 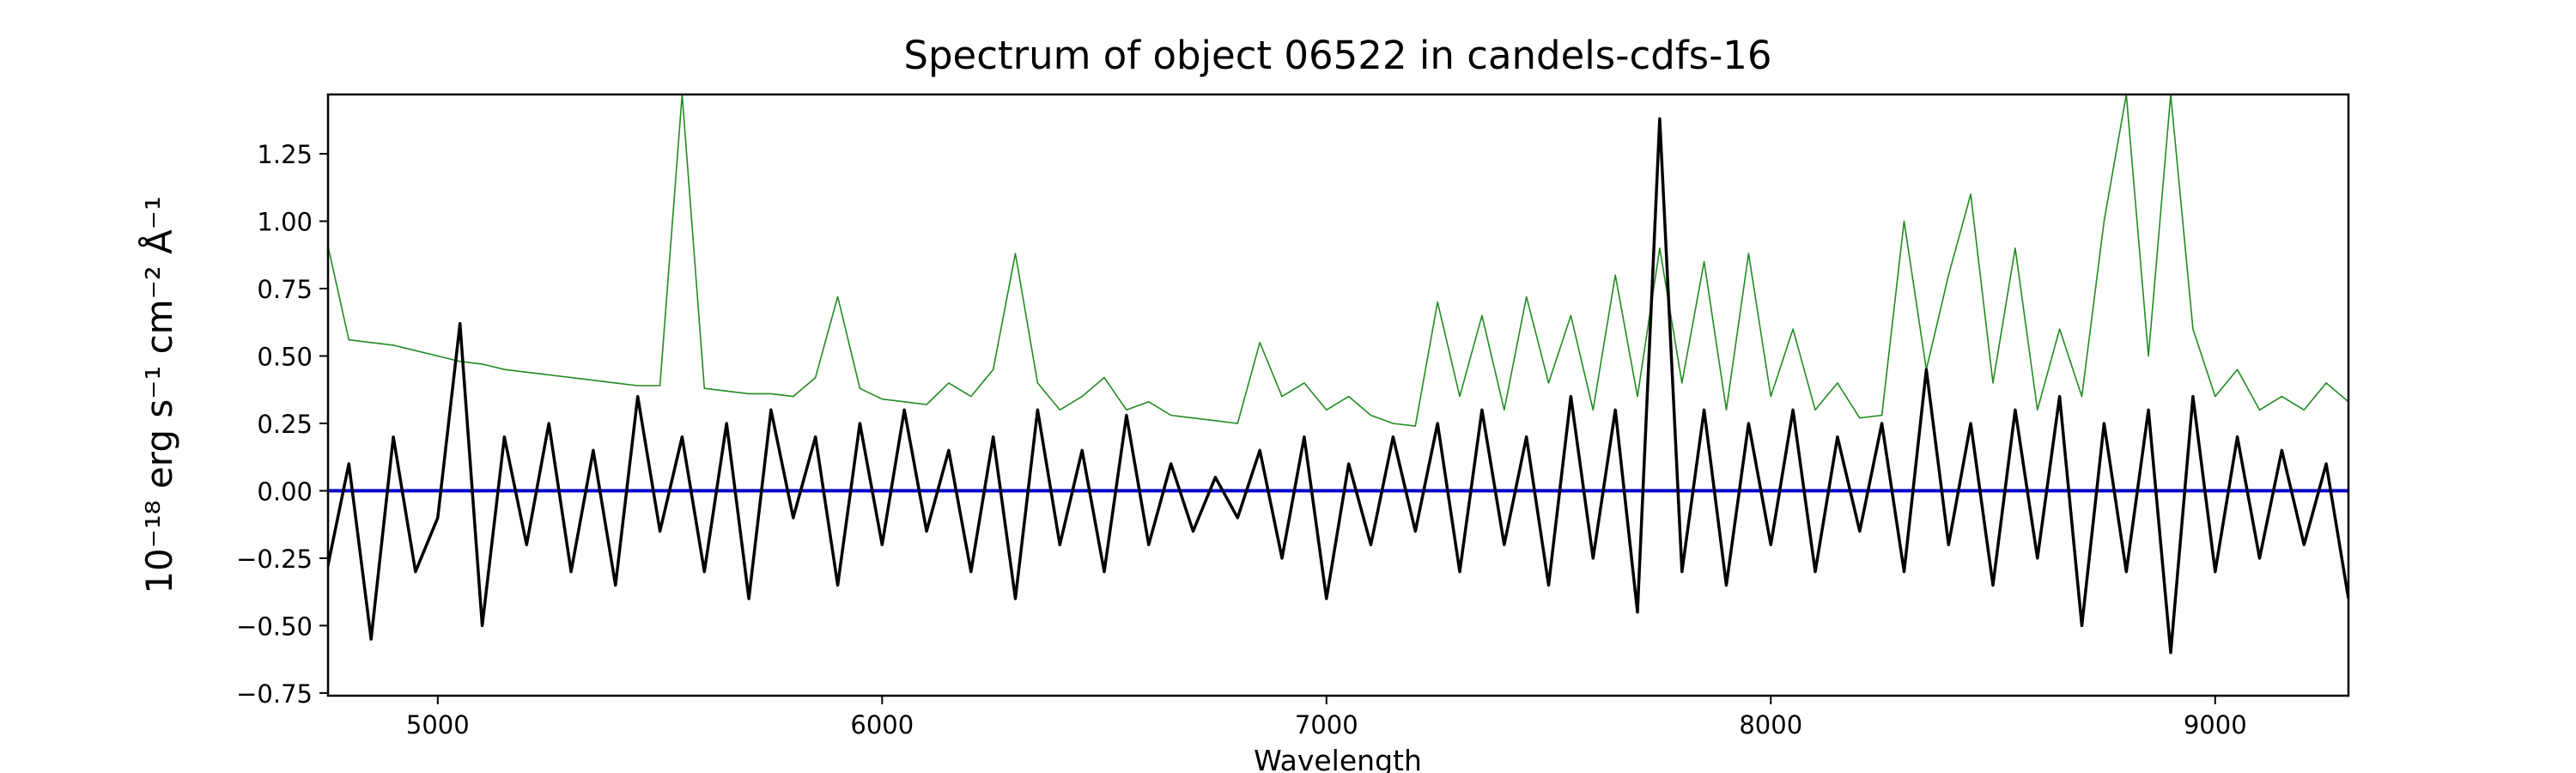 What do you see at coordinates (285, 356) in the screenshot?
I see `y-tick-label: 0.50` at bounding box center [285, 356].